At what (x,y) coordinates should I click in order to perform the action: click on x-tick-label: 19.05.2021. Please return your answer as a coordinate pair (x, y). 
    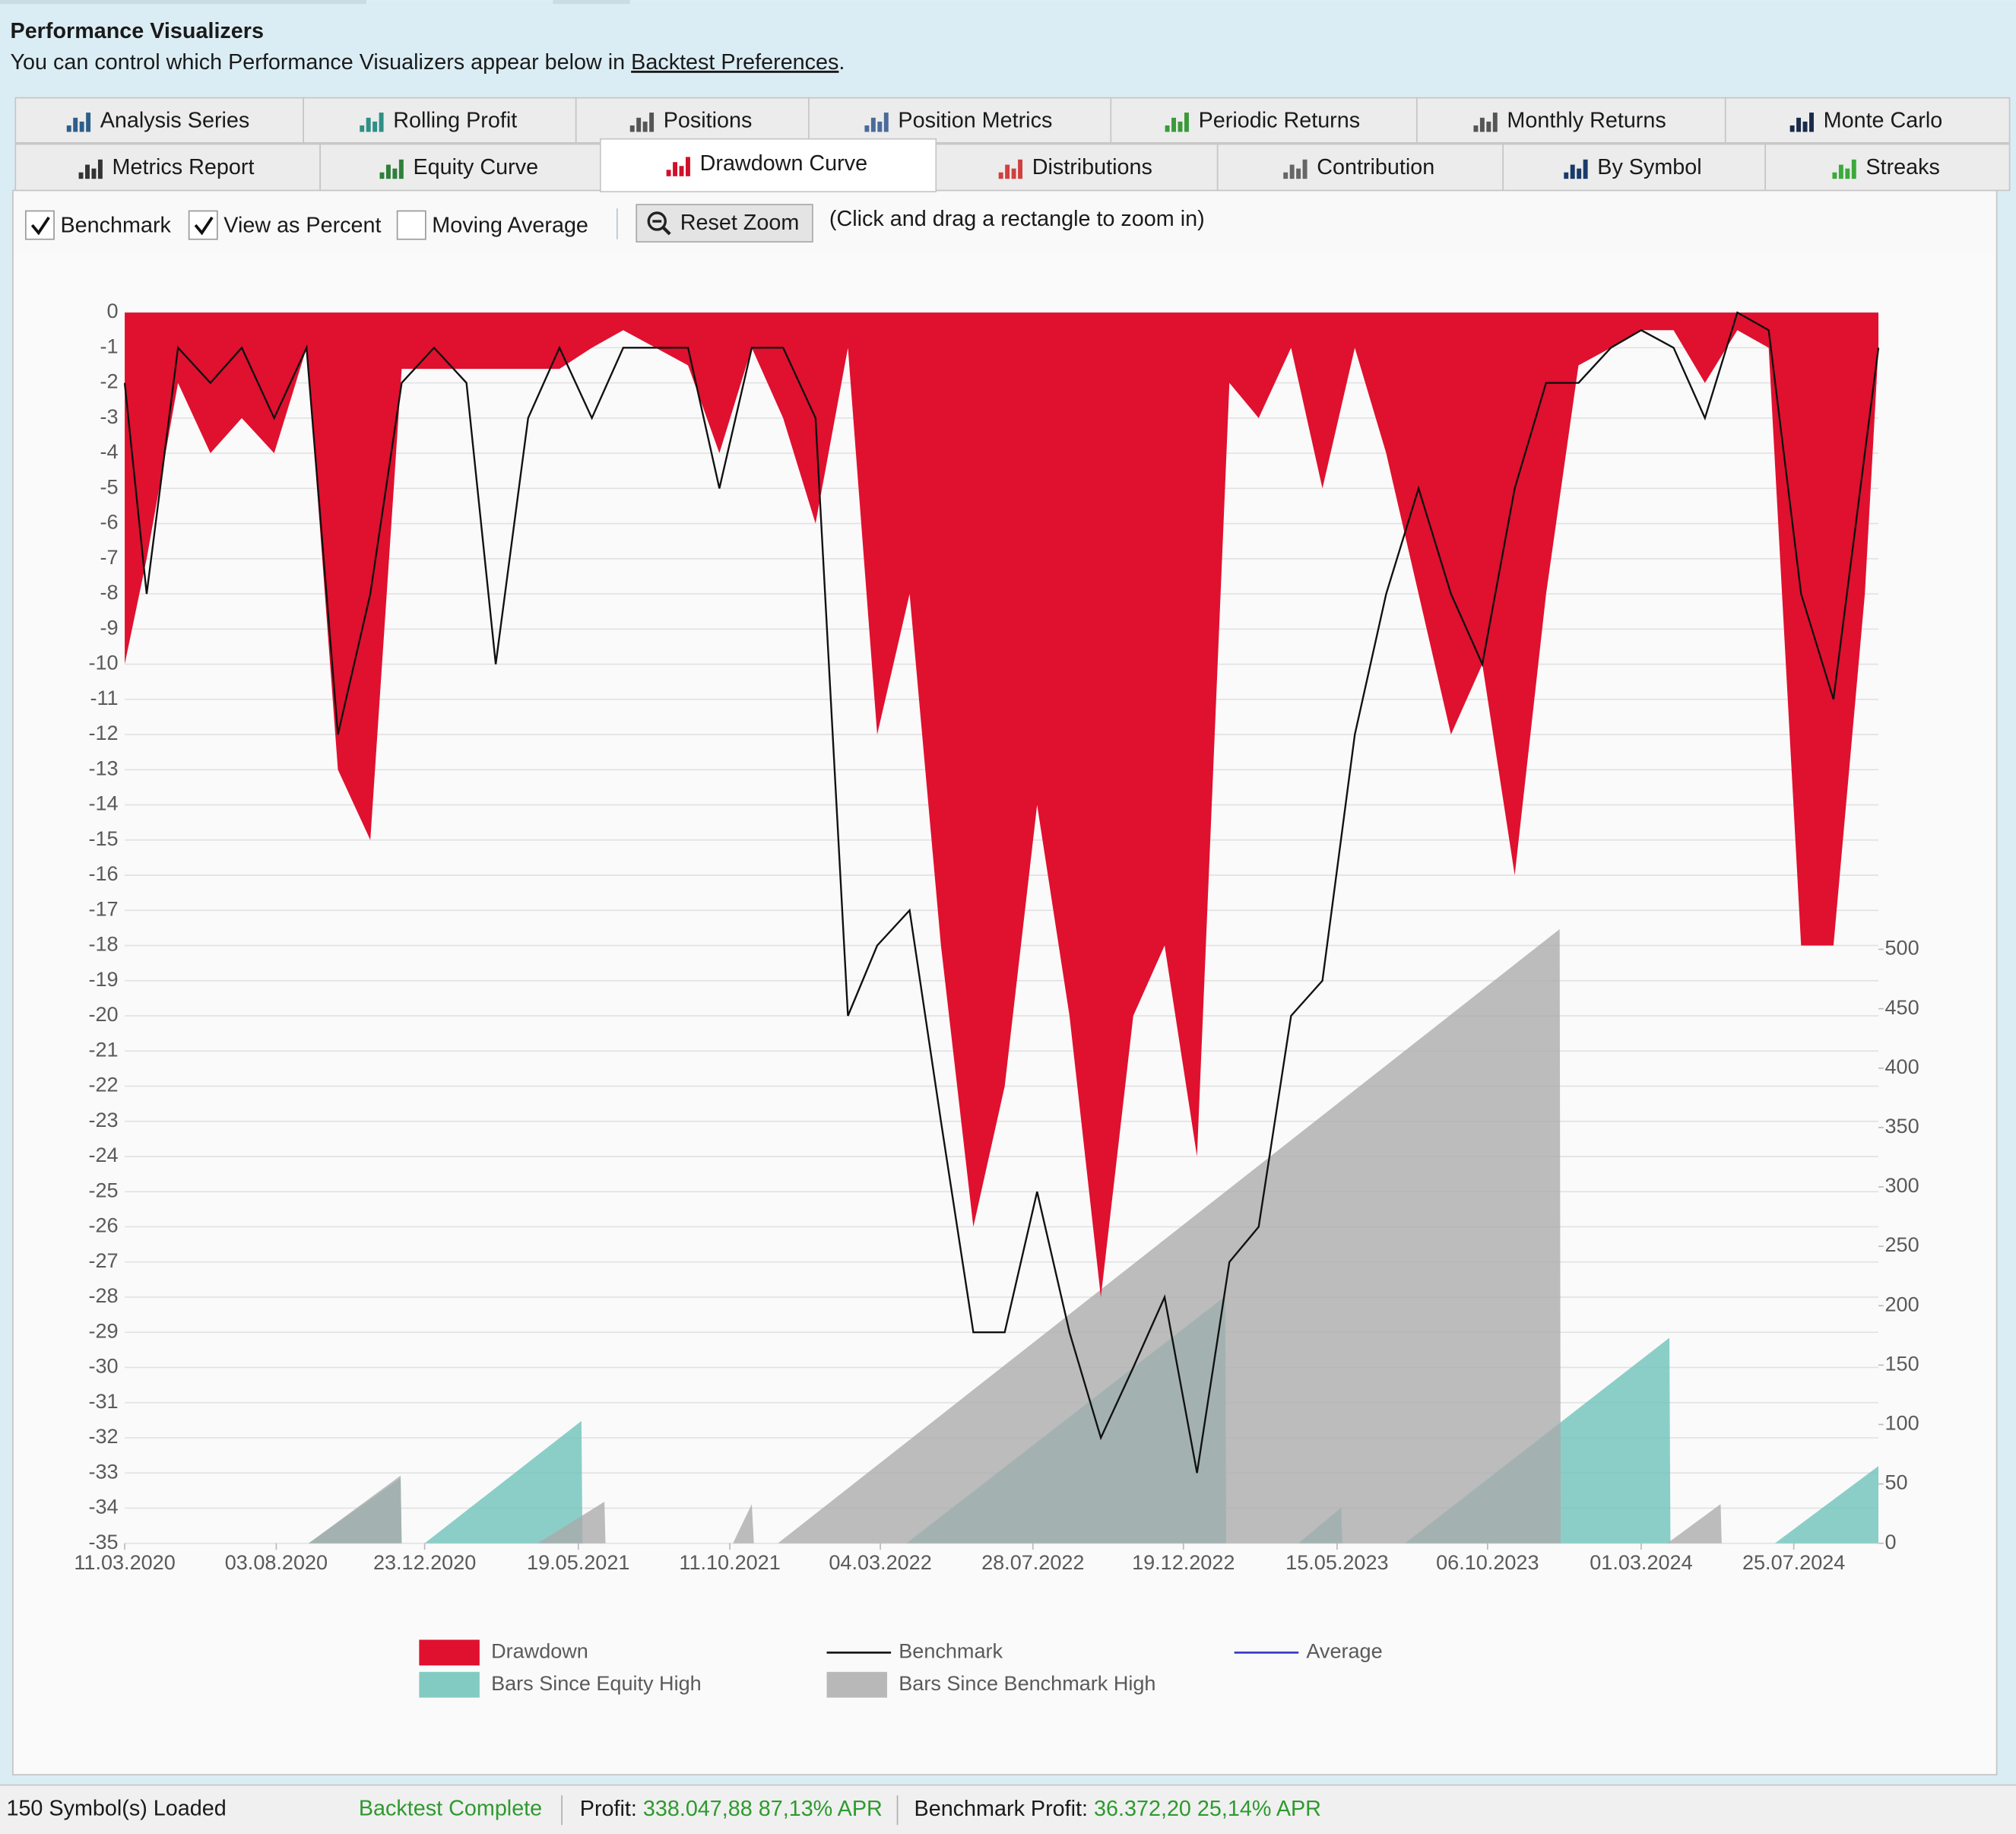
    Looking at the image, I should click on (578, 1562).